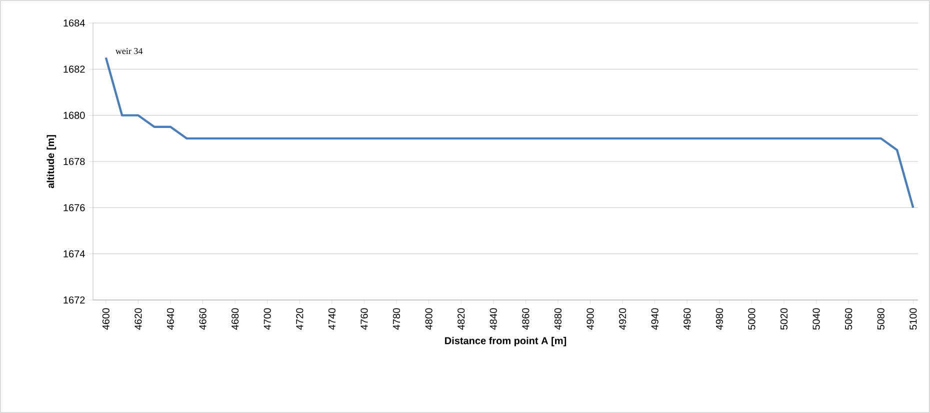 This screenshot has width=930, height=413. What do you see at coordinates (590, 319) in the screenshot?
I see `x-tick-label: 4900` at bounding box center [590, 319].